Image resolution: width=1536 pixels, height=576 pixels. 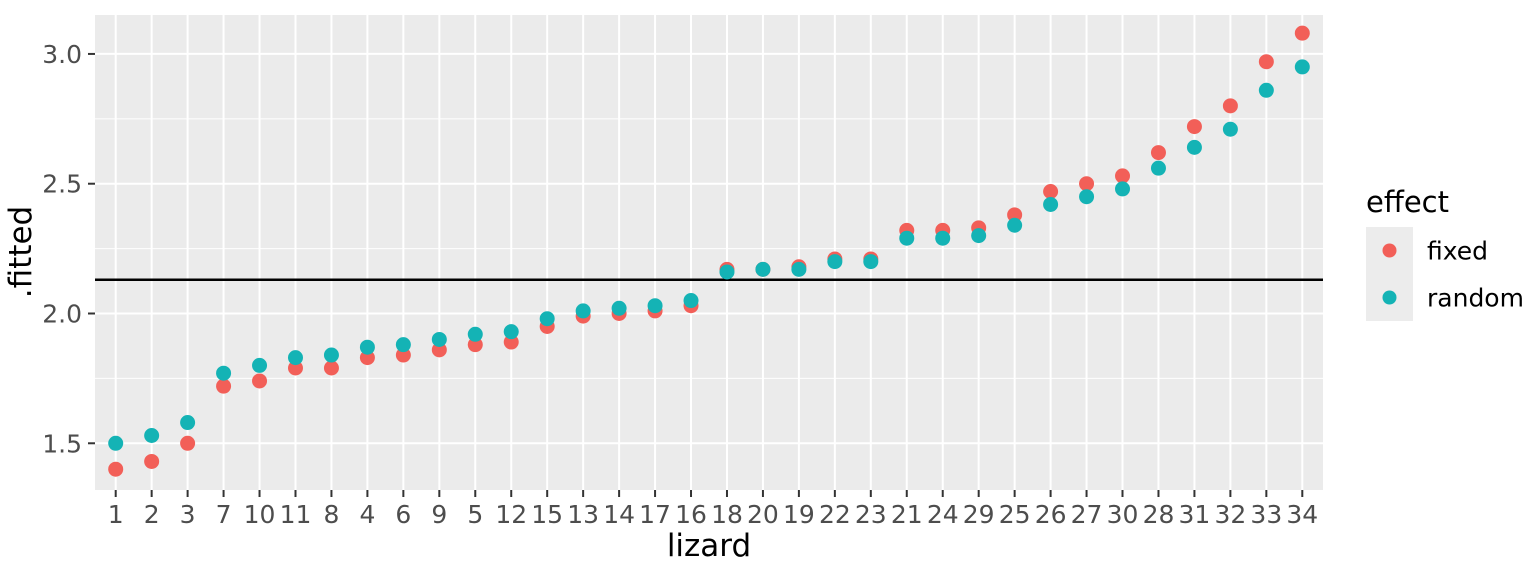 What do you see at coordinates (152, 514) in the screenshot?
I see `x-tick-label: 2` at bounding box center [152, 514].